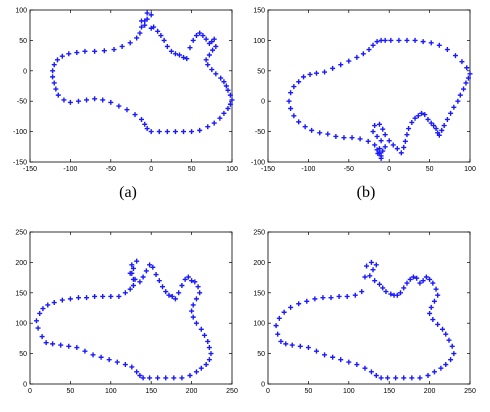  What do you see at coordinates (22, 102) in the screenshot?
I see `y-tick-label: -50` at bounding box center [22, 102].